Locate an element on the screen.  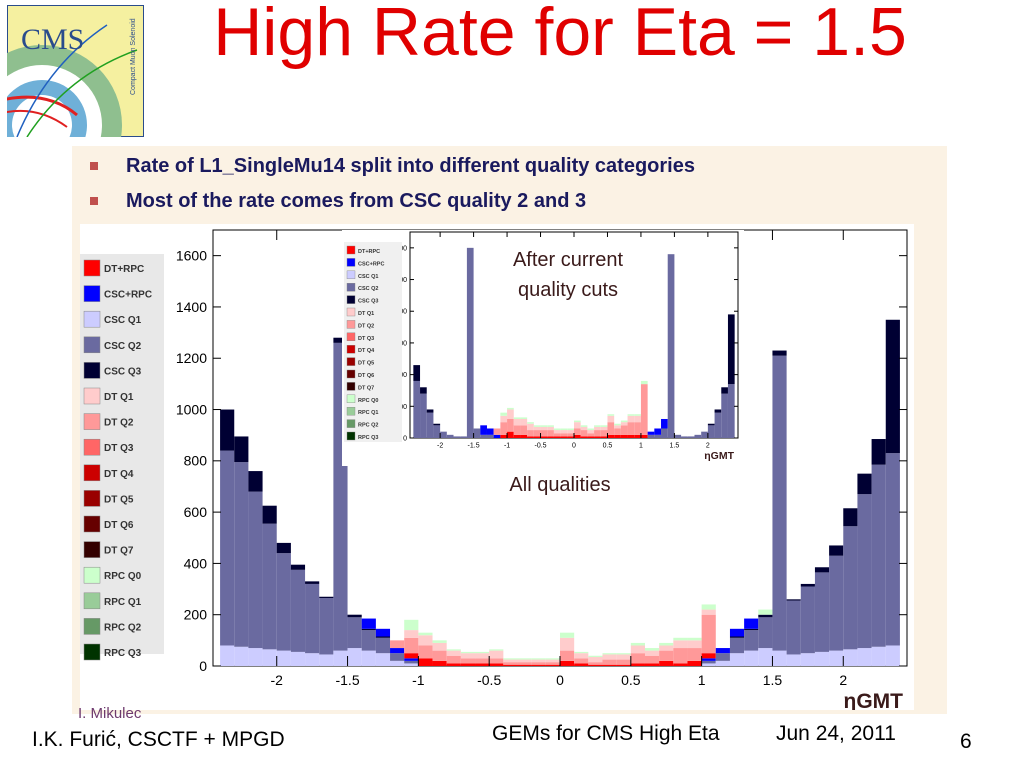
y-tick-label: 200 is located at coordinates (196, 615).